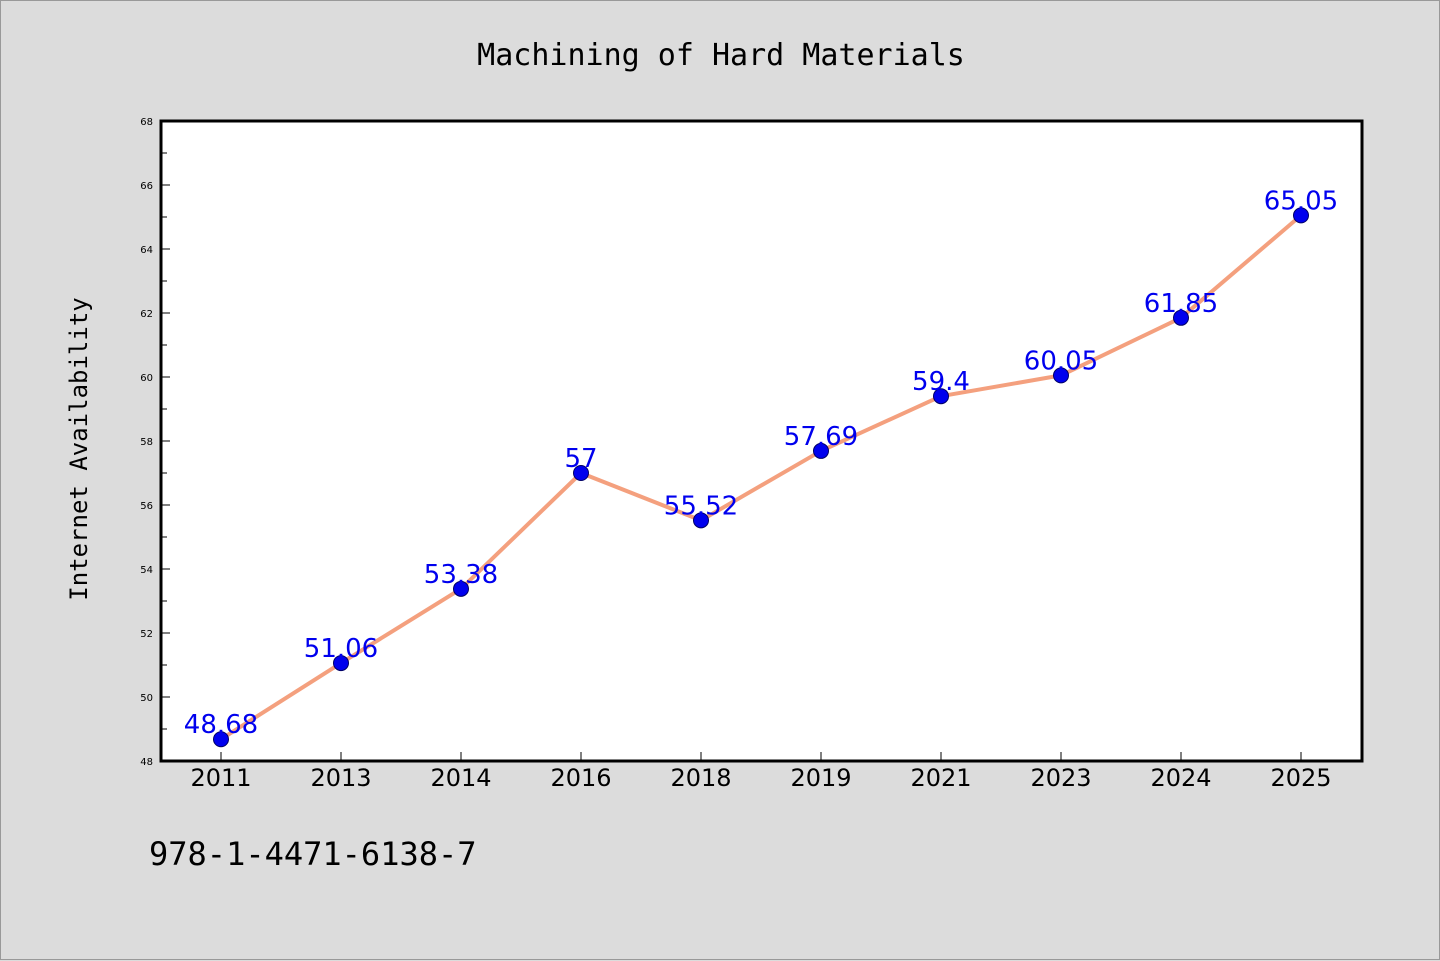 This screenshot has height=961, width=1440. What do you see at coordinates (1181, 304) in the screenshot?
I see `data-label: 61.85` at bounding box center [1181, 304].